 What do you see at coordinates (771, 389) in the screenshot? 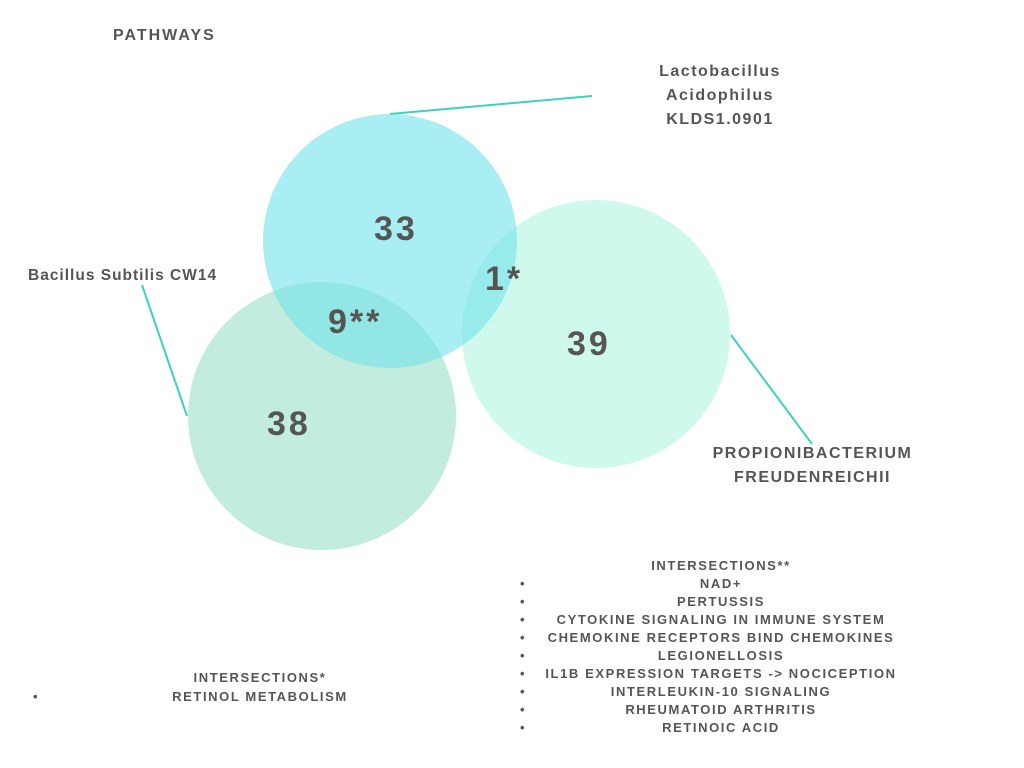
I see `propioni-connector-line` at bounding box center [771, 389].